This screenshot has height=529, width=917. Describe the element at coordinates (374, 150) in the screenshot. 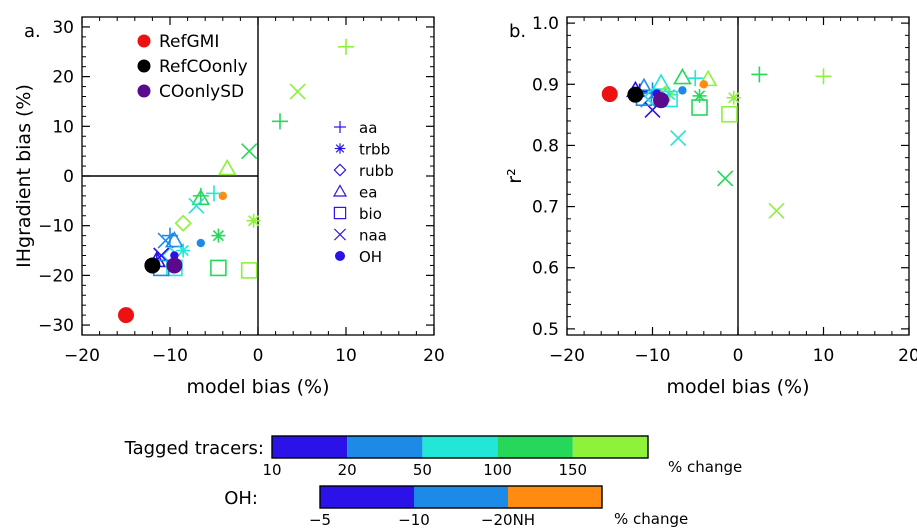

I see `legend-marker-label: trbb` at that location.